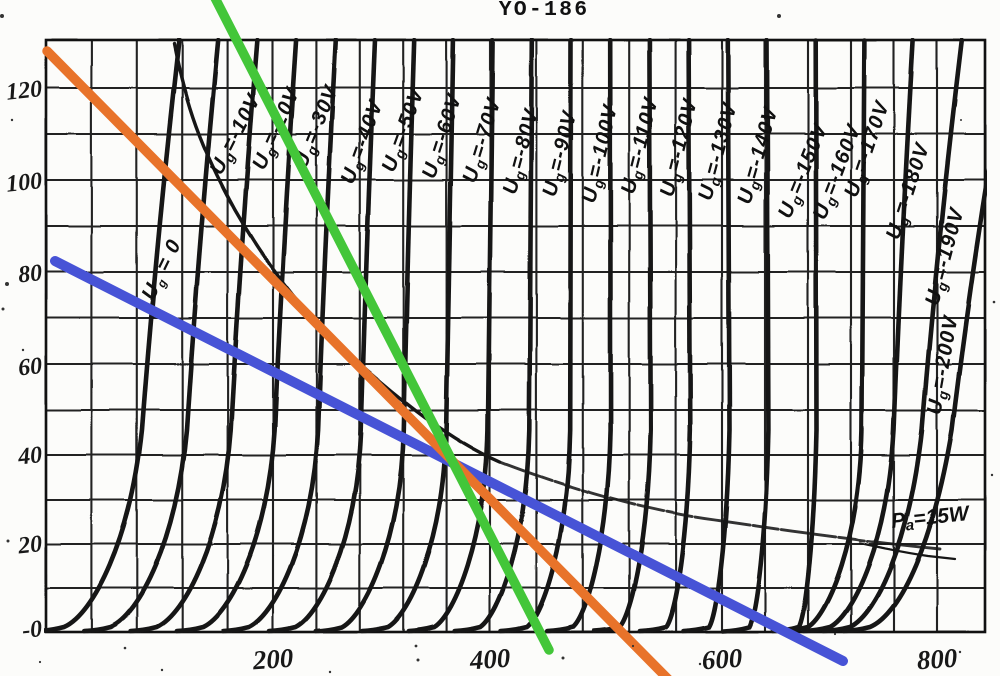 Image resolution: width=1000 pixels, height=681 pixels. I want to click on svg-text: 200, so click(273, 659).